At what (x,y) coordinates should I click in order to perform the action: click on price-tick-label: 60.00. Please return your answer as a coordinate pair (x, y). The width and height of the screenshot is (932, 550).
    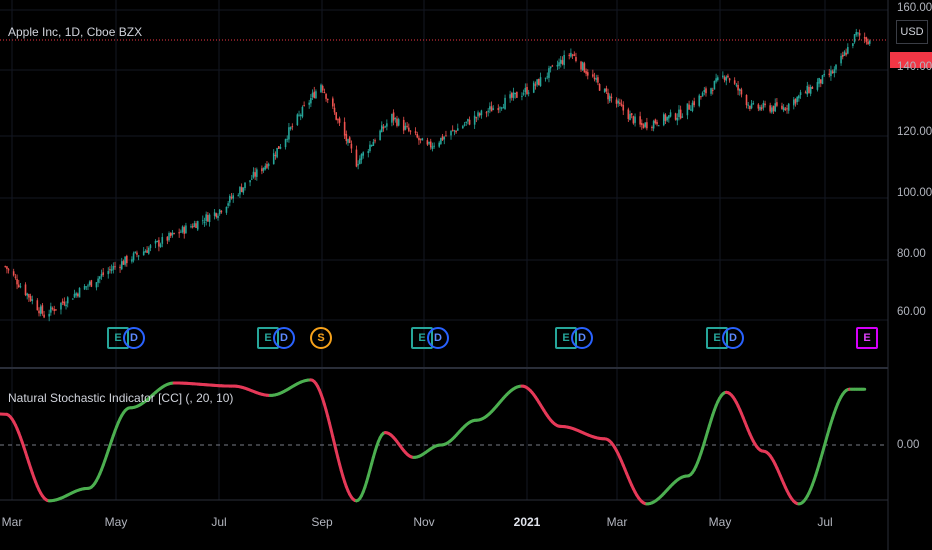
    Looking at the image, I should click on (911, 312).